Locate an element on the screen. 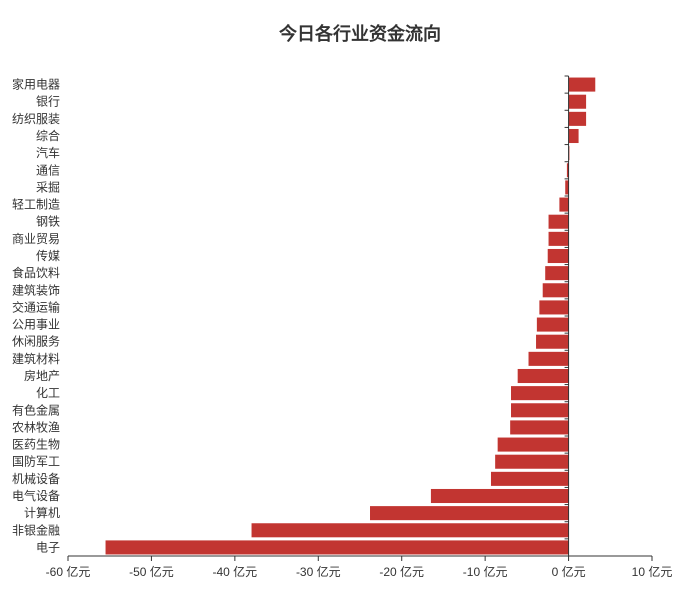 The height and width of the screenshot is (596, 686). category-label: 计算机 is located at coordinates (42, 512).